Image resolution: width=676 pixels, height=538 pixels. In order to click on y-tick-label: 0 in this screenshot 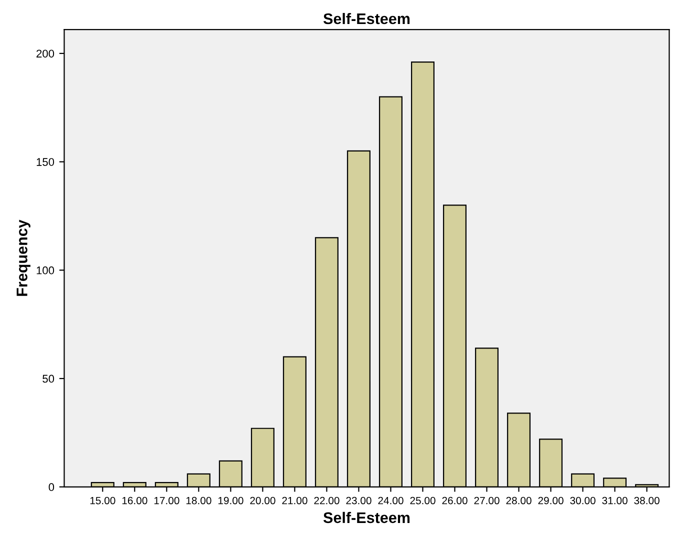, I will do `click(51, 487)`.